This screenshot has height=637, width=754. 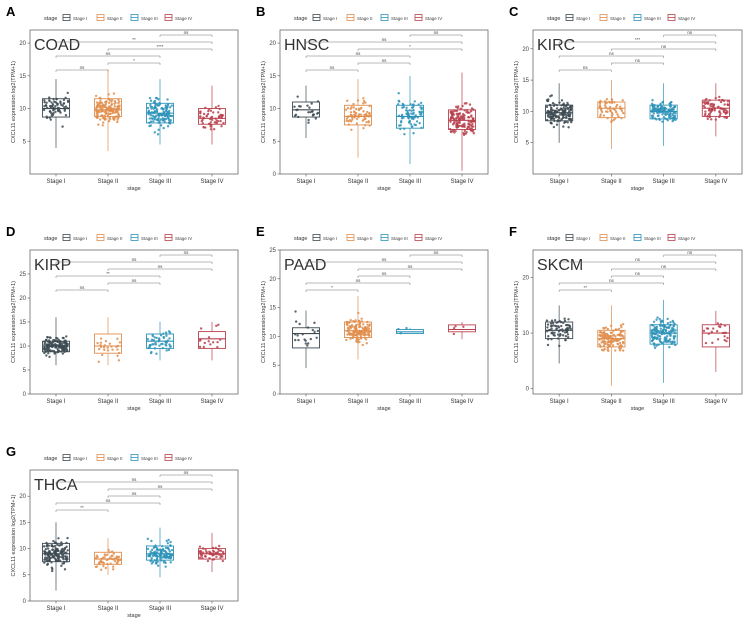 What do you see at coordinates (134, 322) in the screenshot?
I see `plot-frame` at bounding box center [134, 322].